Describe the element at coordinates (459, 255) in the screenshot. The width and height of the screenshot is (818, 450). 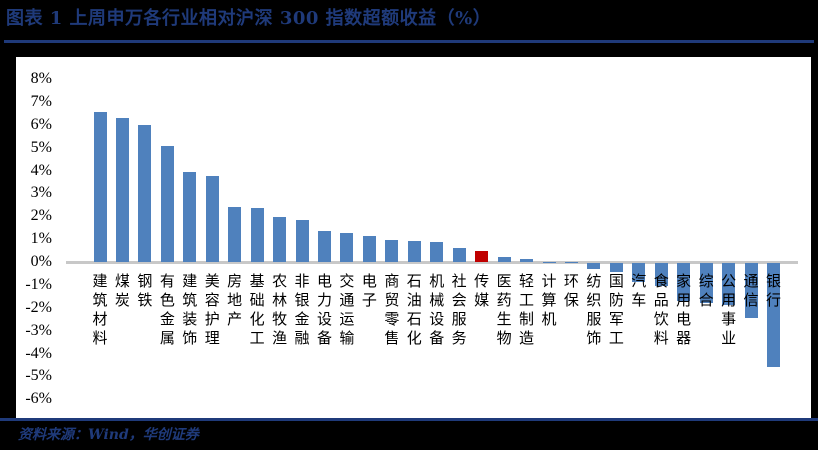
I see `bar-社会服务` at that location.